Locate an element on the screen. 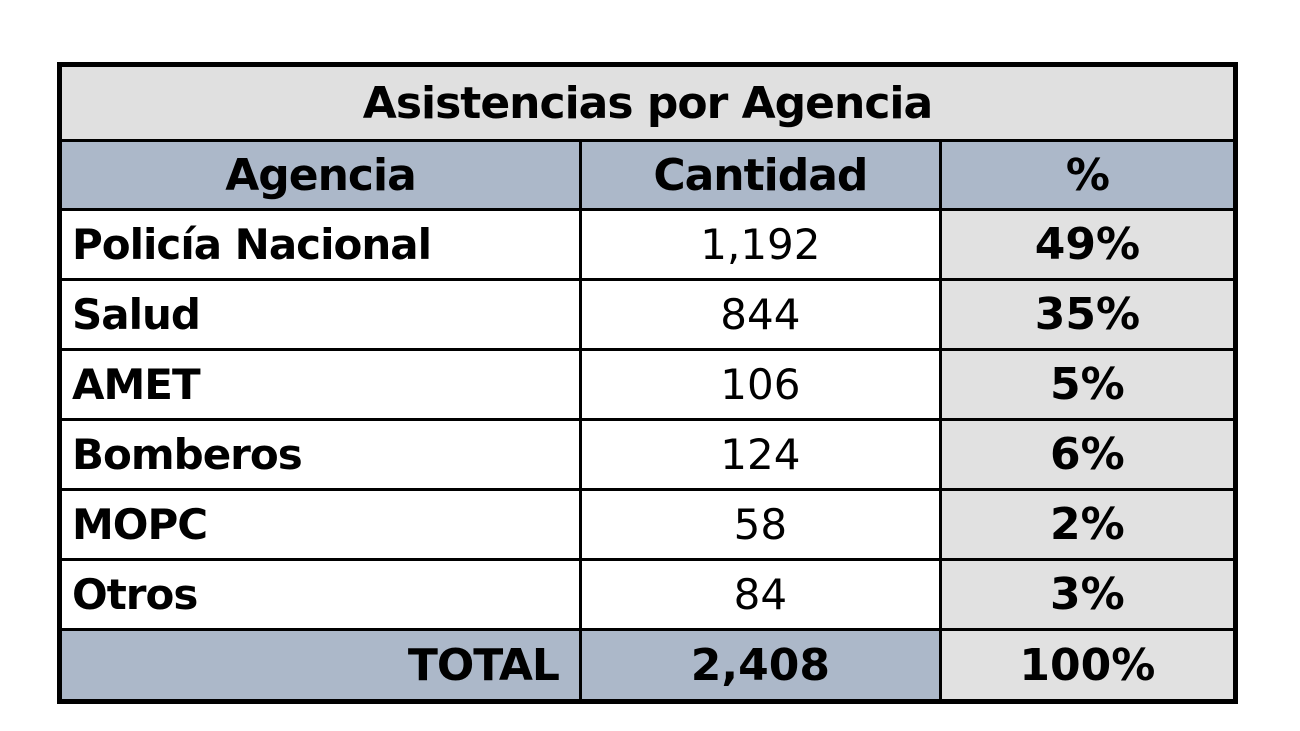  total-percent: 100% is located at coordinates (1088, 665).